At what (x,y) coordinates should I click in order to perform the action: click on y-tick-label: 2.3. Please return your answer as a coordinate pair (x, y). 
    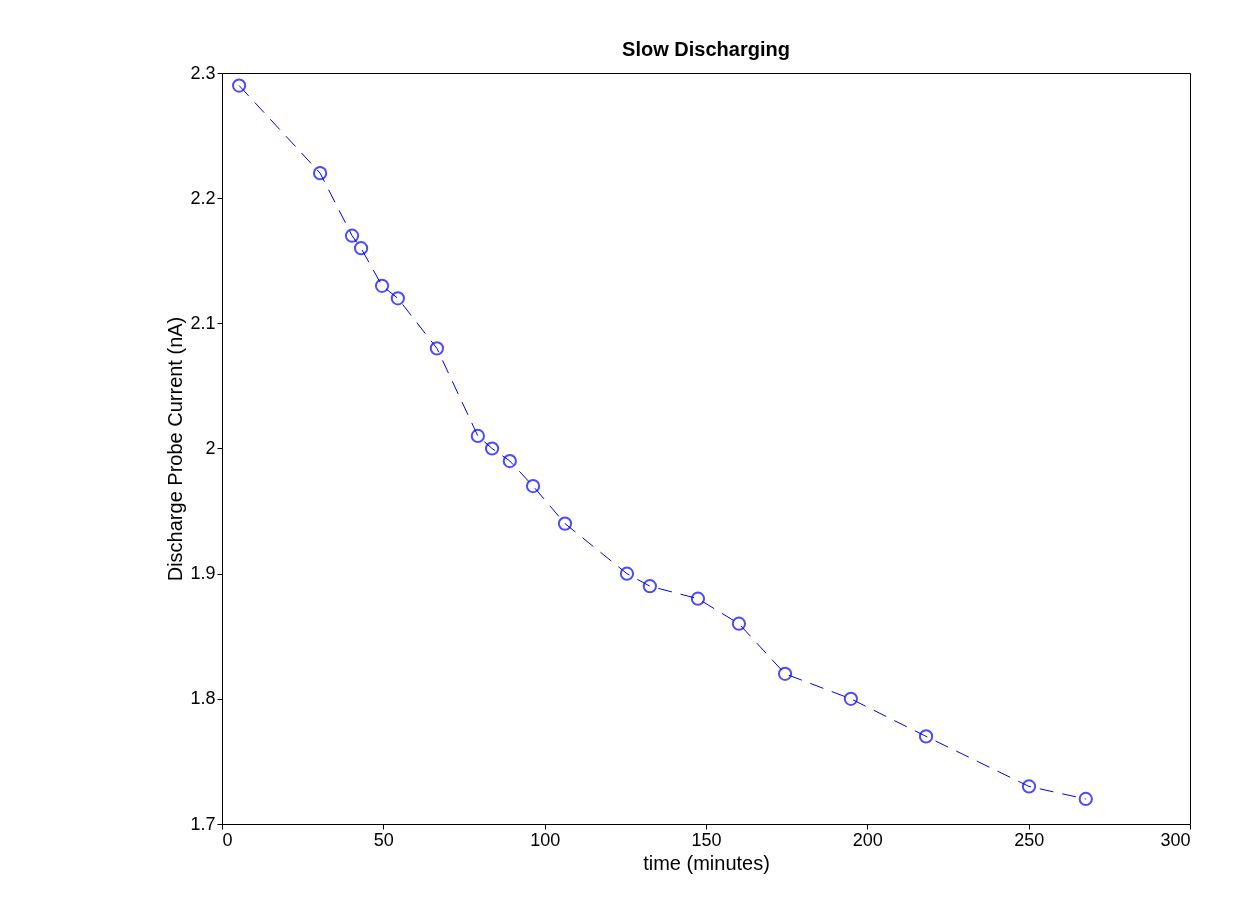
    Looking at the image, I should click on (203, 72).